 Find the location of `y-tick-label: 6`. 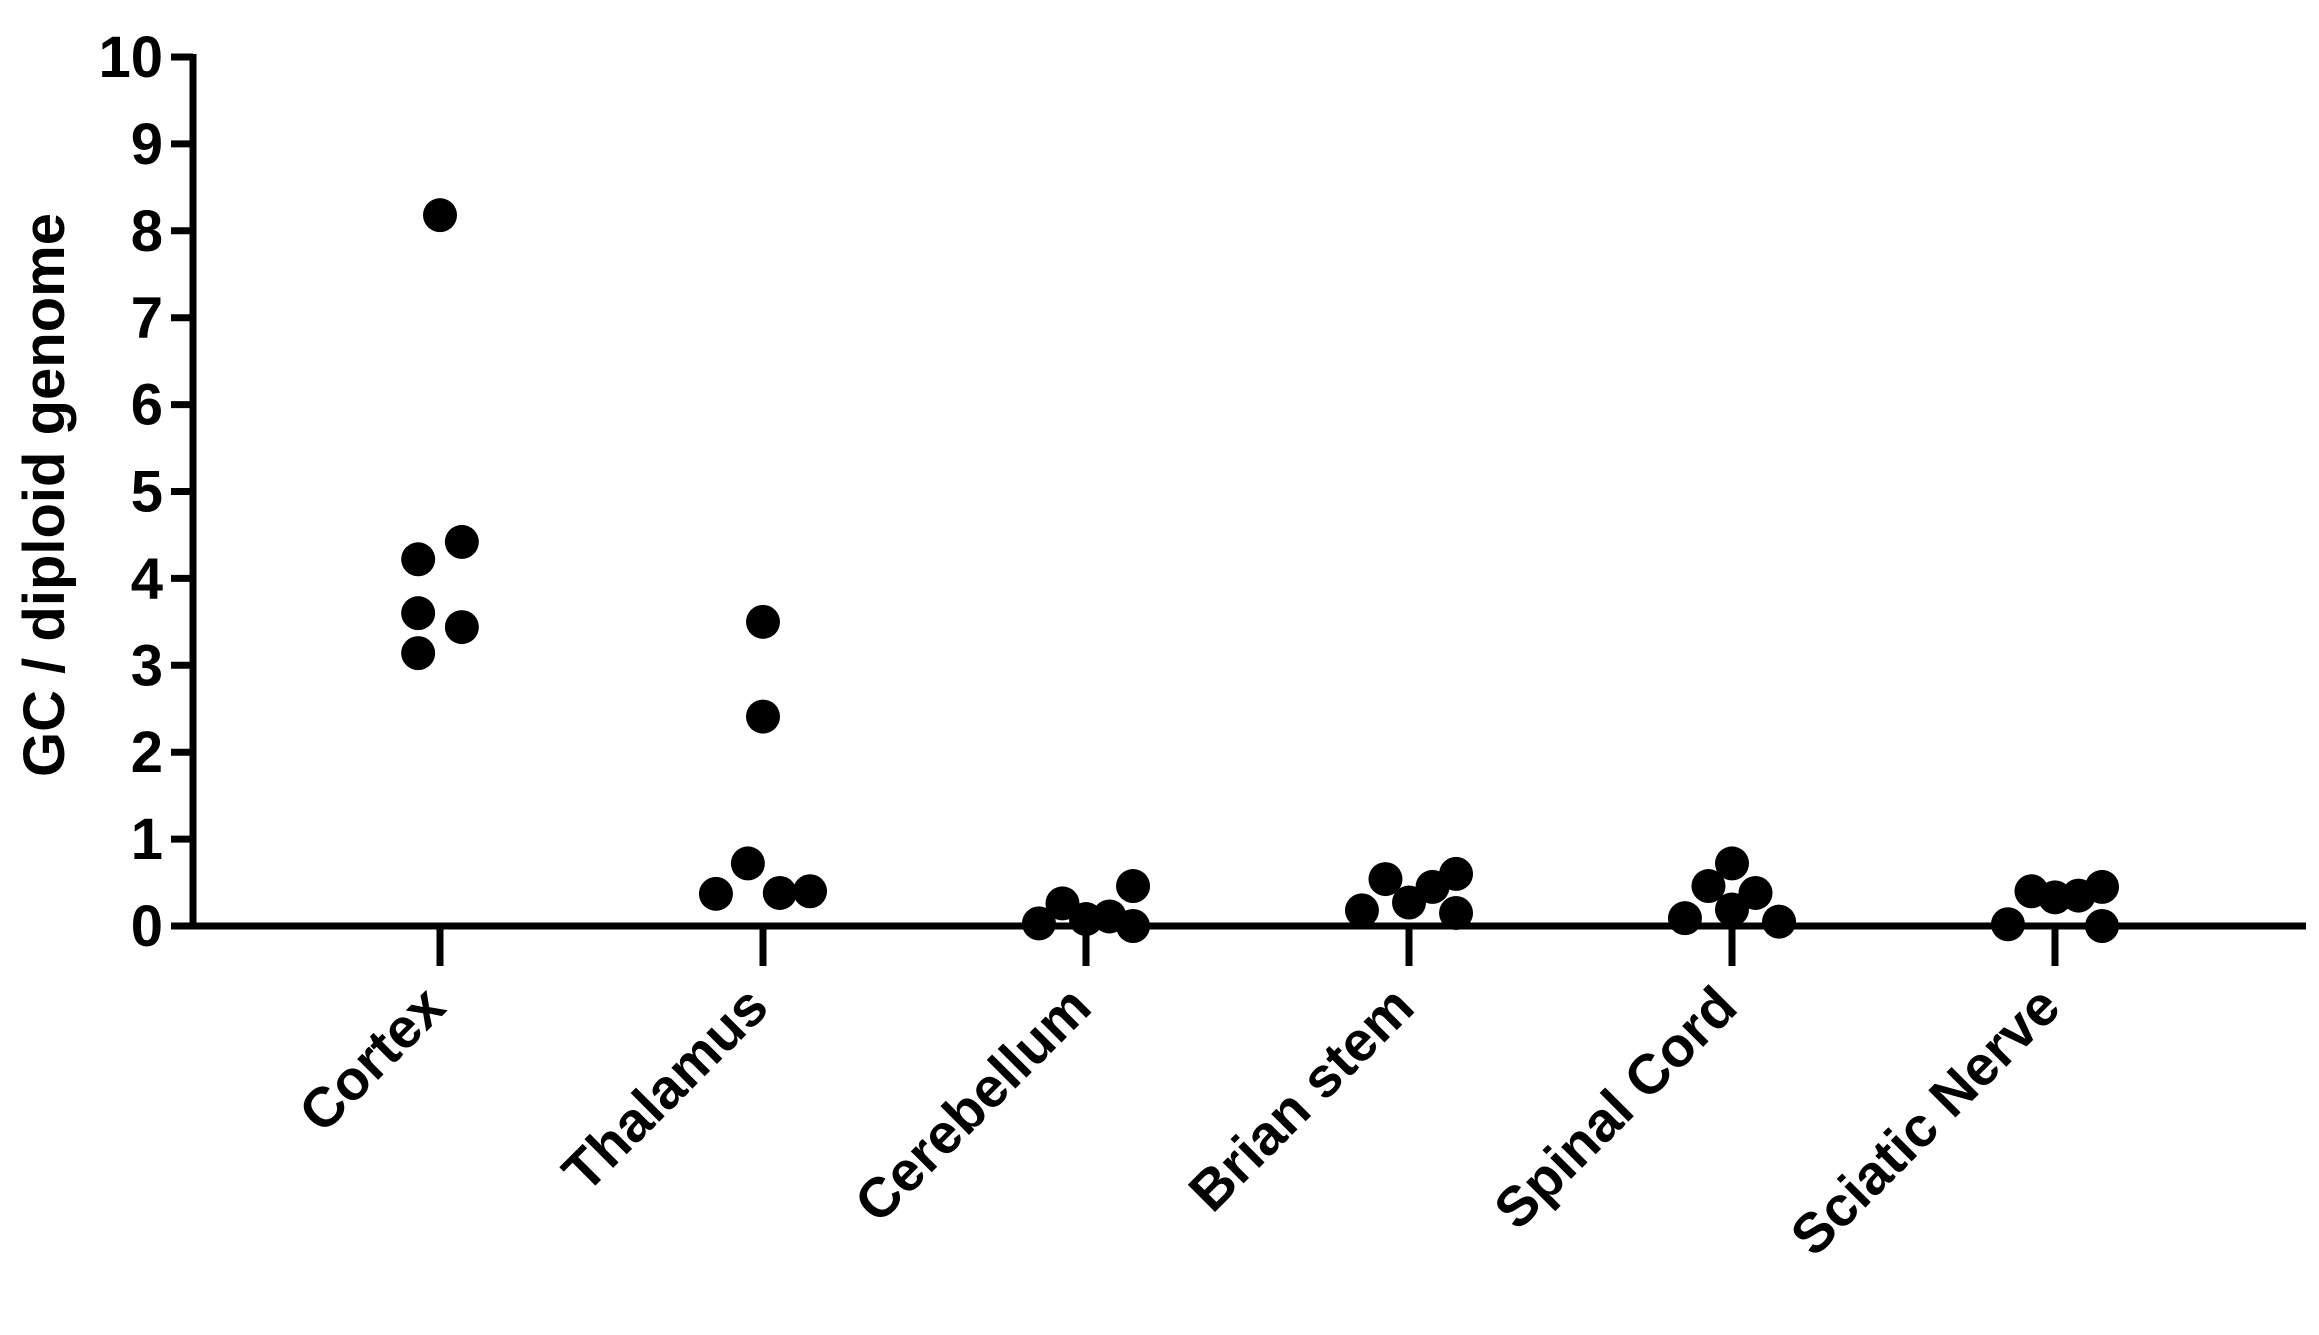

y-tick-label: 6 is located at coordinates (147, 405).